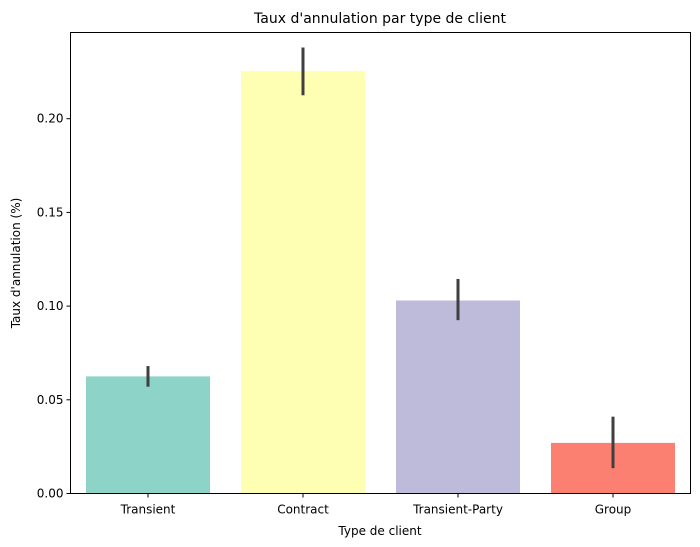  What do you see at coordinates (613, 510) in the screenshot?
I see `x-tick-label: Group` at bounding box center [613, 510].